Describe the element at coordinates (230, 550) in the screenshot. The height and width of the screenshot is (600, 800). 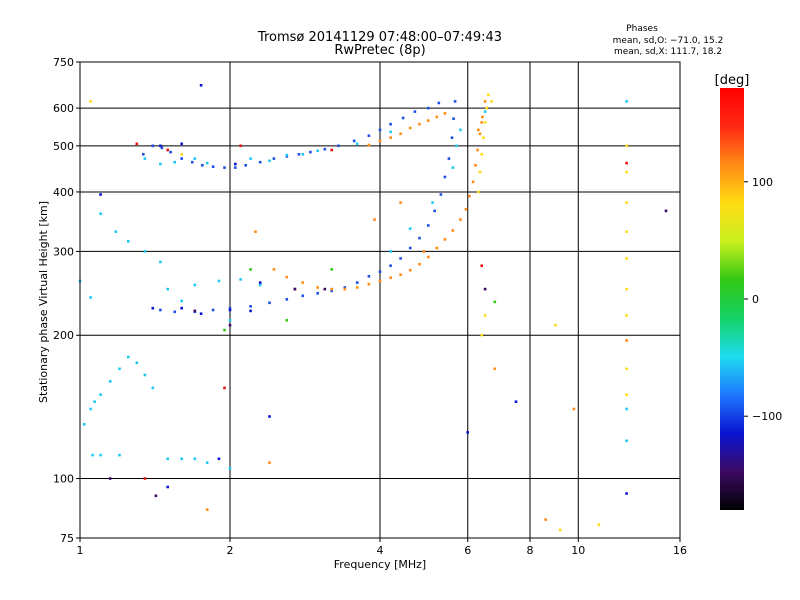
I see `x-tick-label: 2` at that location.